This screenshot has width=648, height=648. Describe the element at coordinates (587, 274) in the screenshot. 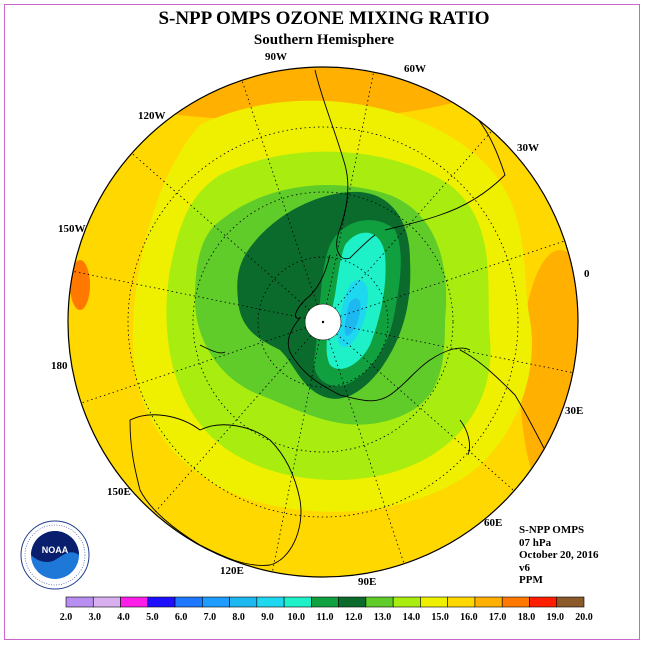

I see `lon-label-0: 0` at that location.